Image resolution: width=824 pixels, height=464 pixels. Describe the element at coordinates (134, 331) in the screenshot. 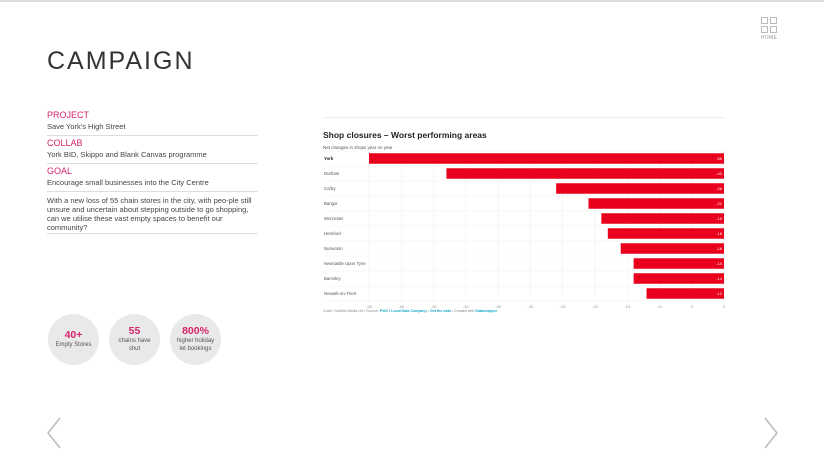

I see `stat-number: 55` at that location.